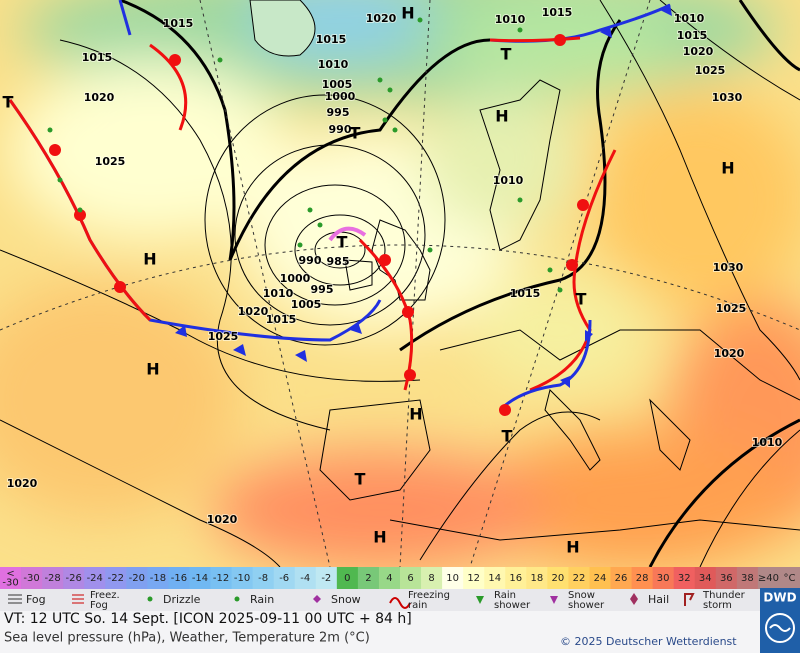  I want to click on thunderstorm-symbol, so click(689, 599).